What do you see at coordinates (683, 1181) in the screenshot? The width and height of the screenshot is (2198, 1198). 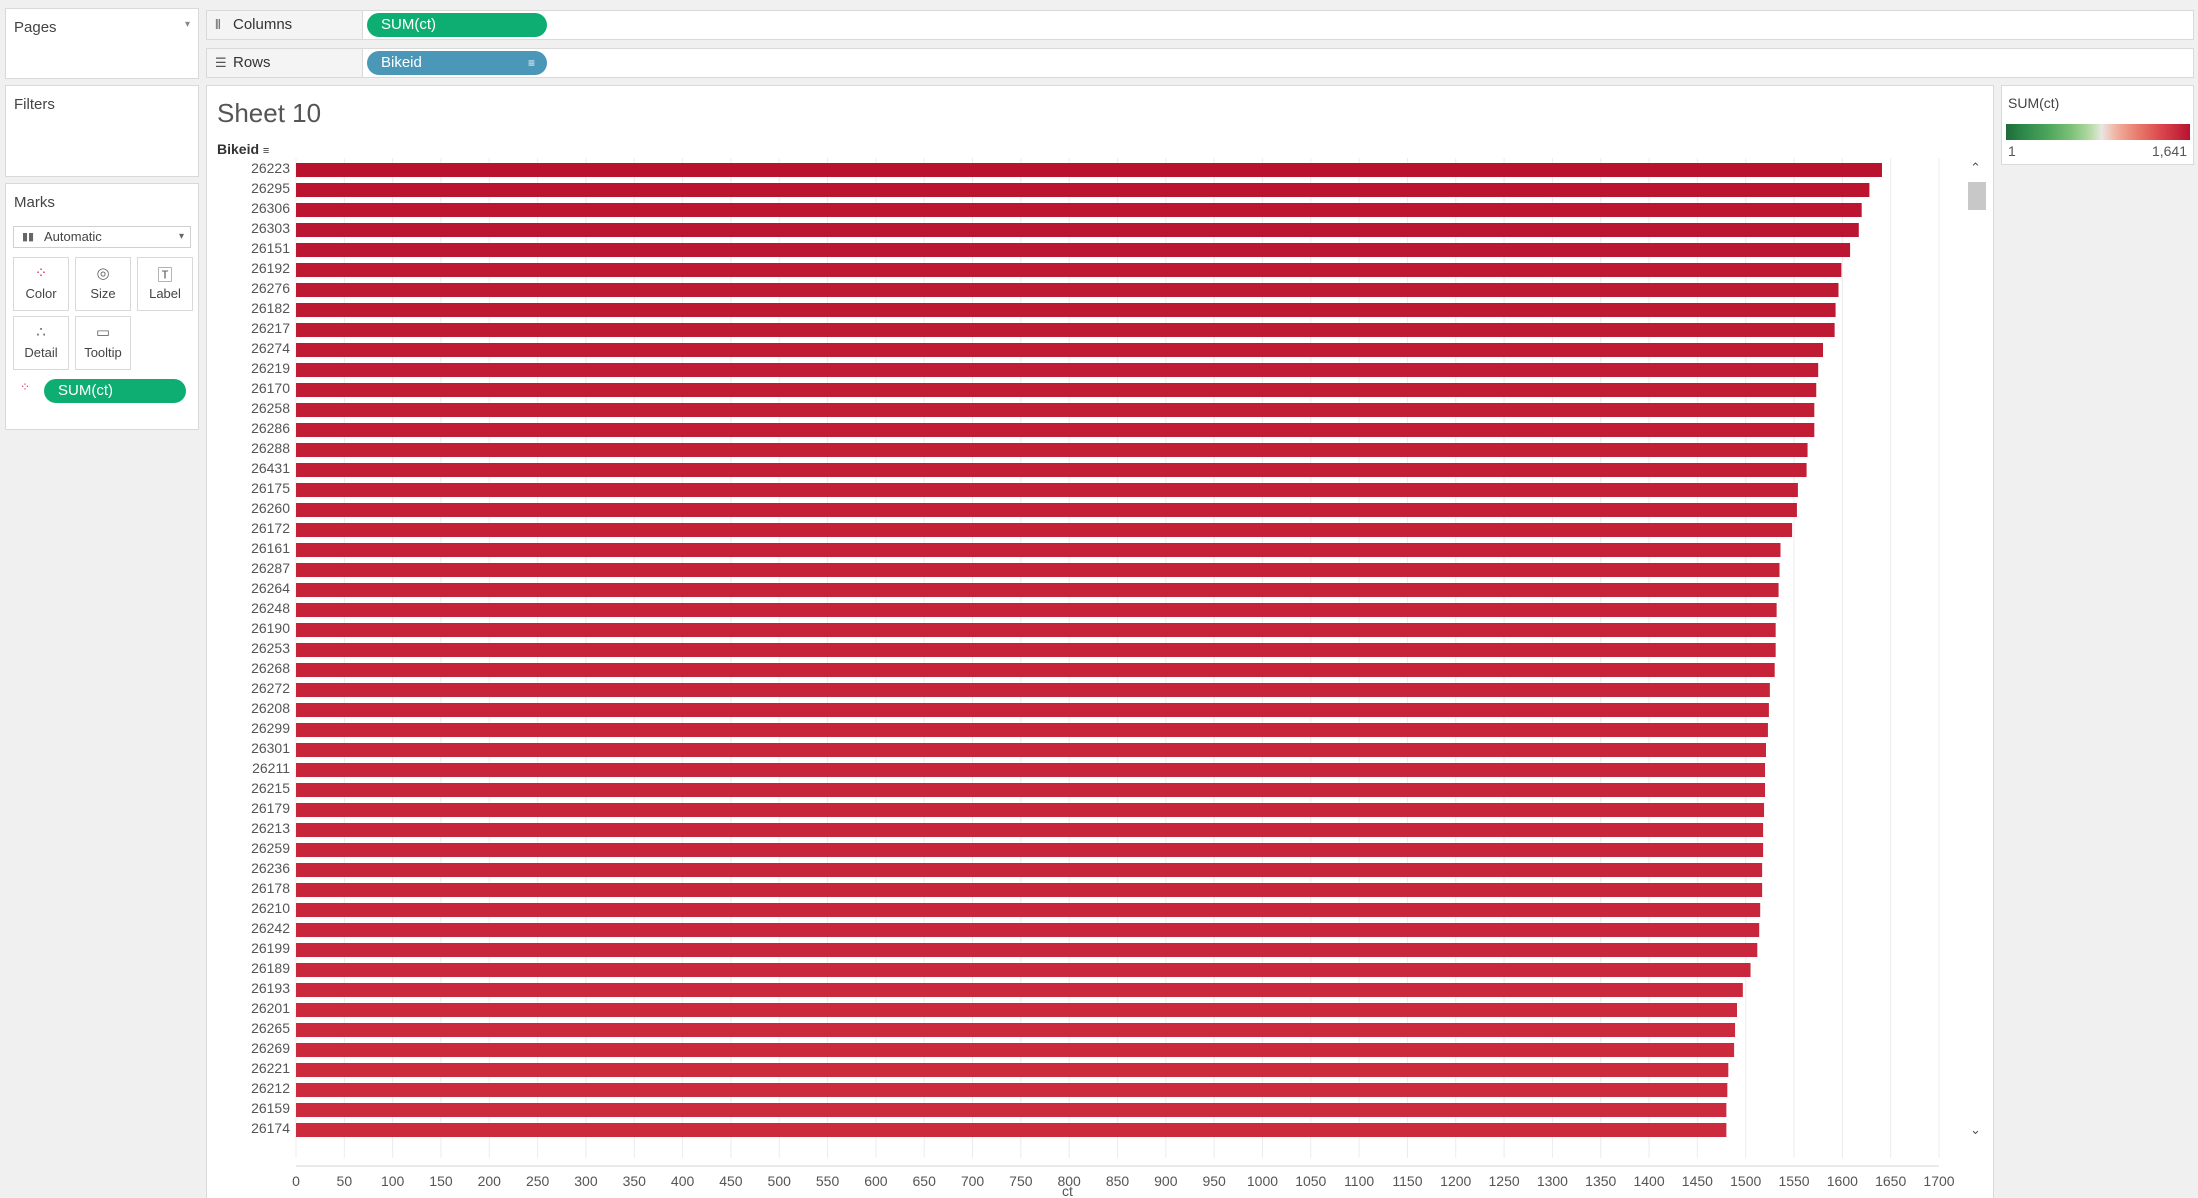 I see `x-tick-label: 400` at bounding box center [683, 1181].